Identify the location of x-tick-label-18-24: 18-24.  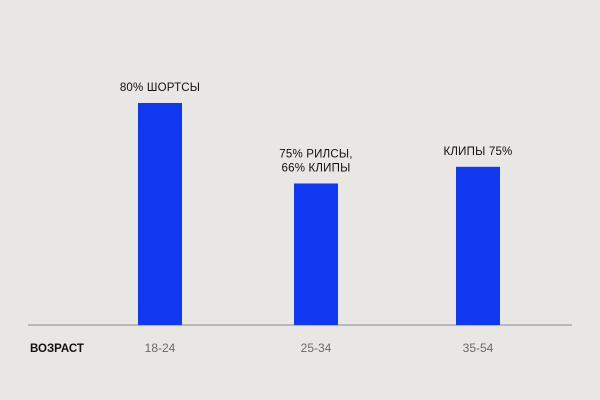
(160, 348).